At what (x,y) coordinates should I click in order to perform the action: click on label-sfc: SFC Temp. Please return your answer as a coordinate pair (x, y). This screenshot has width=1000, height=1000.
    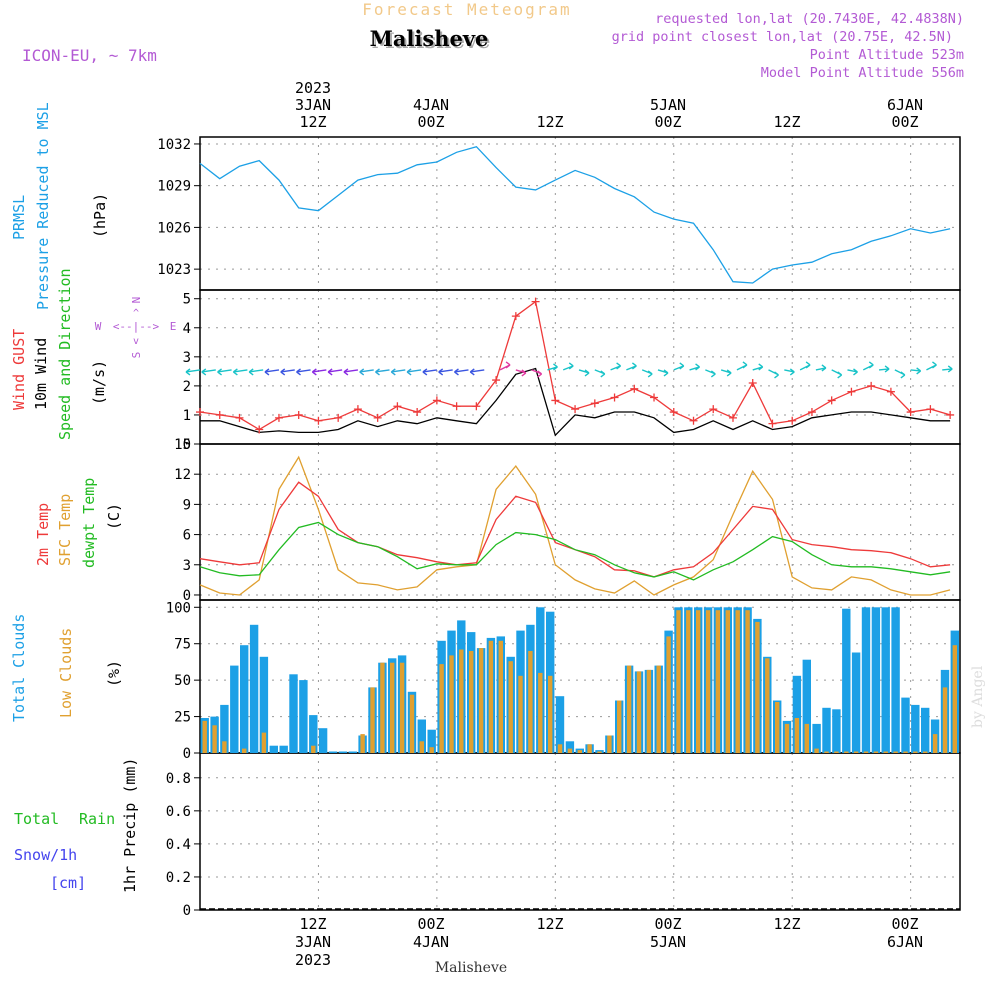
    Looking at the image, I should click on (65, 530).